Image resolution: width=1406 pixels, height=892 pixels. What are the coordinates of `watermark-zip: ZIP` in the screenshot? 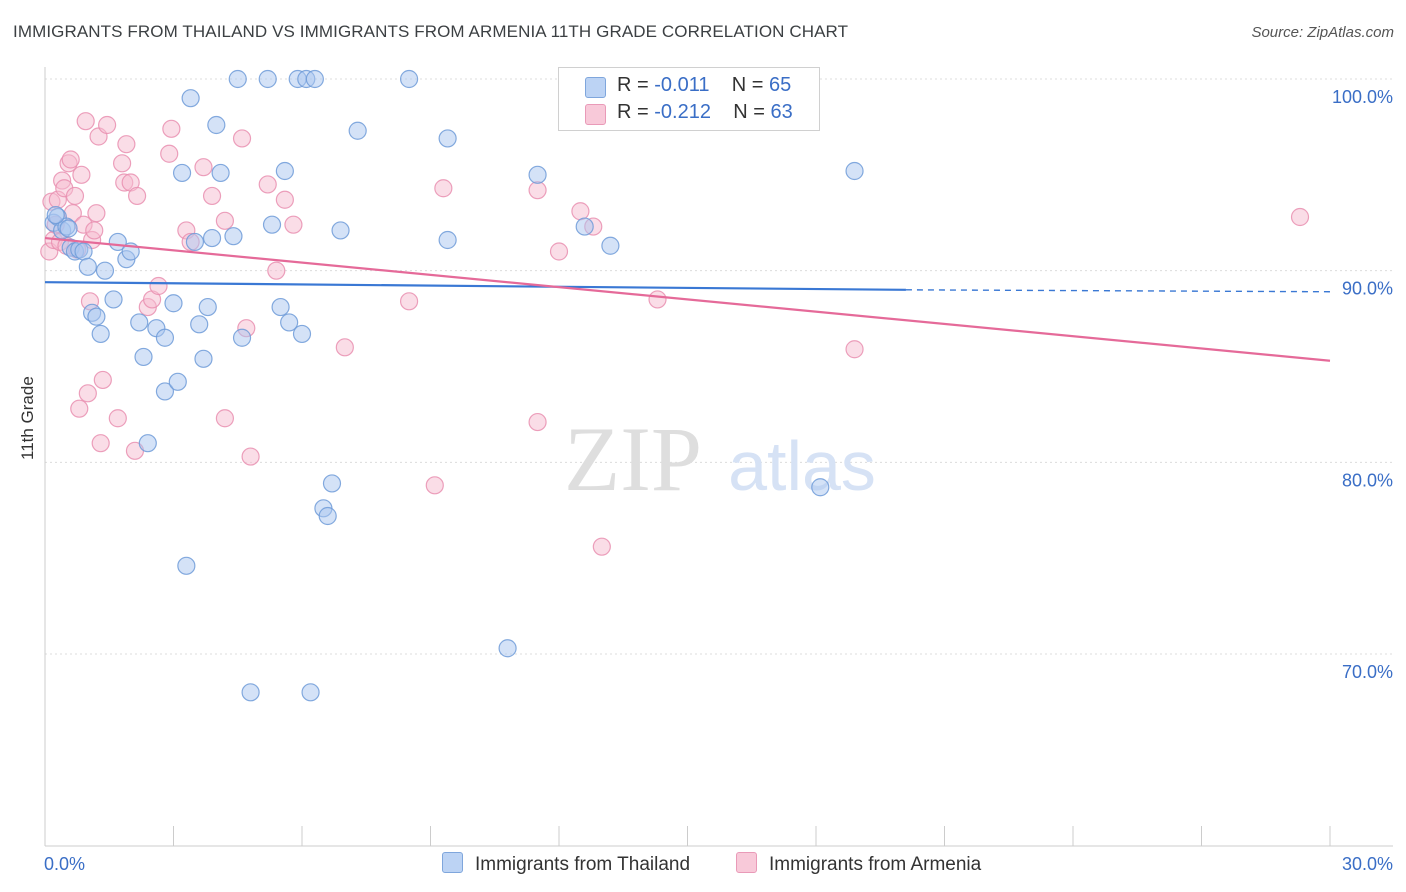 It's located at (633, 459).